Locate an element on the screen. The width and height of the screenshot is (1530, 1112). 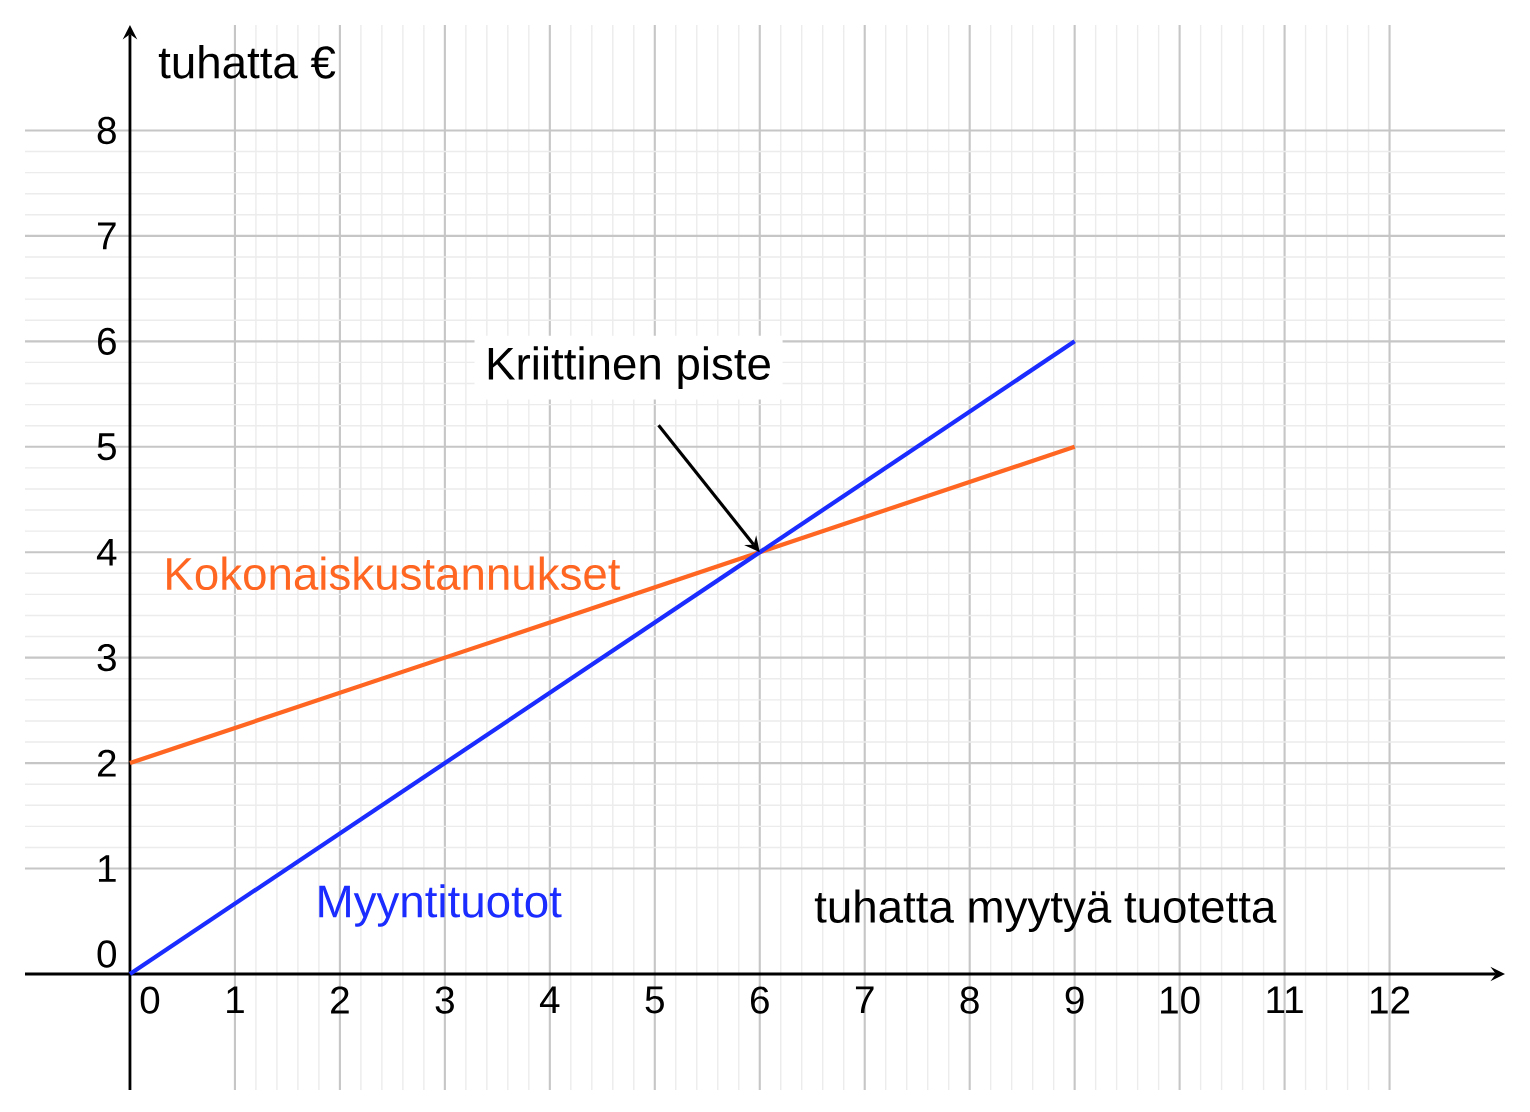
x-tick-label: 6 is located at coordinates (759, 1000).